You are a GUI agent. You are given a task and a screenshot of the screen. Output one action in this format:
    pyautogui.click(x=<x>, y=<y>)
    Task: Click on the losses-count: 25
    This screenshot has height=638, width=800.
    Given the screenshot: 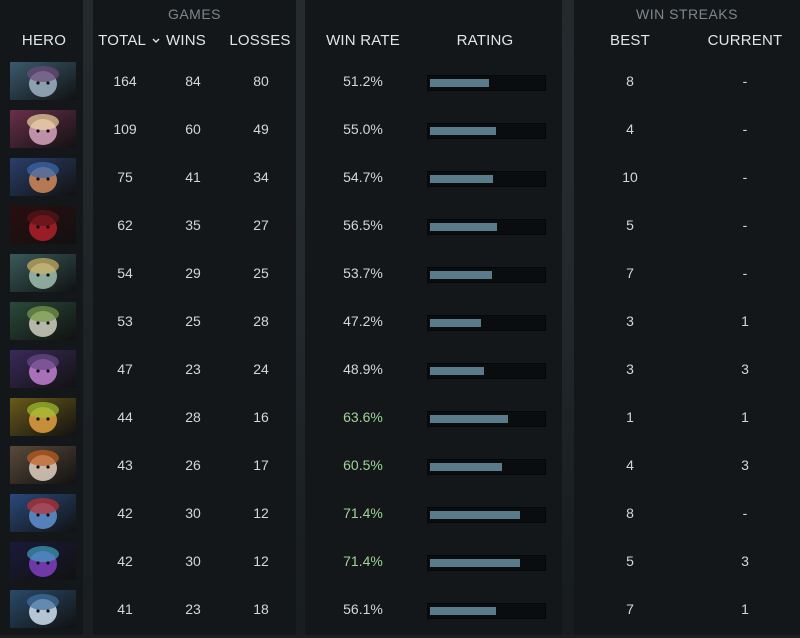 What is the action you would take?
    pyautogui.click(x=261, y=273)
    